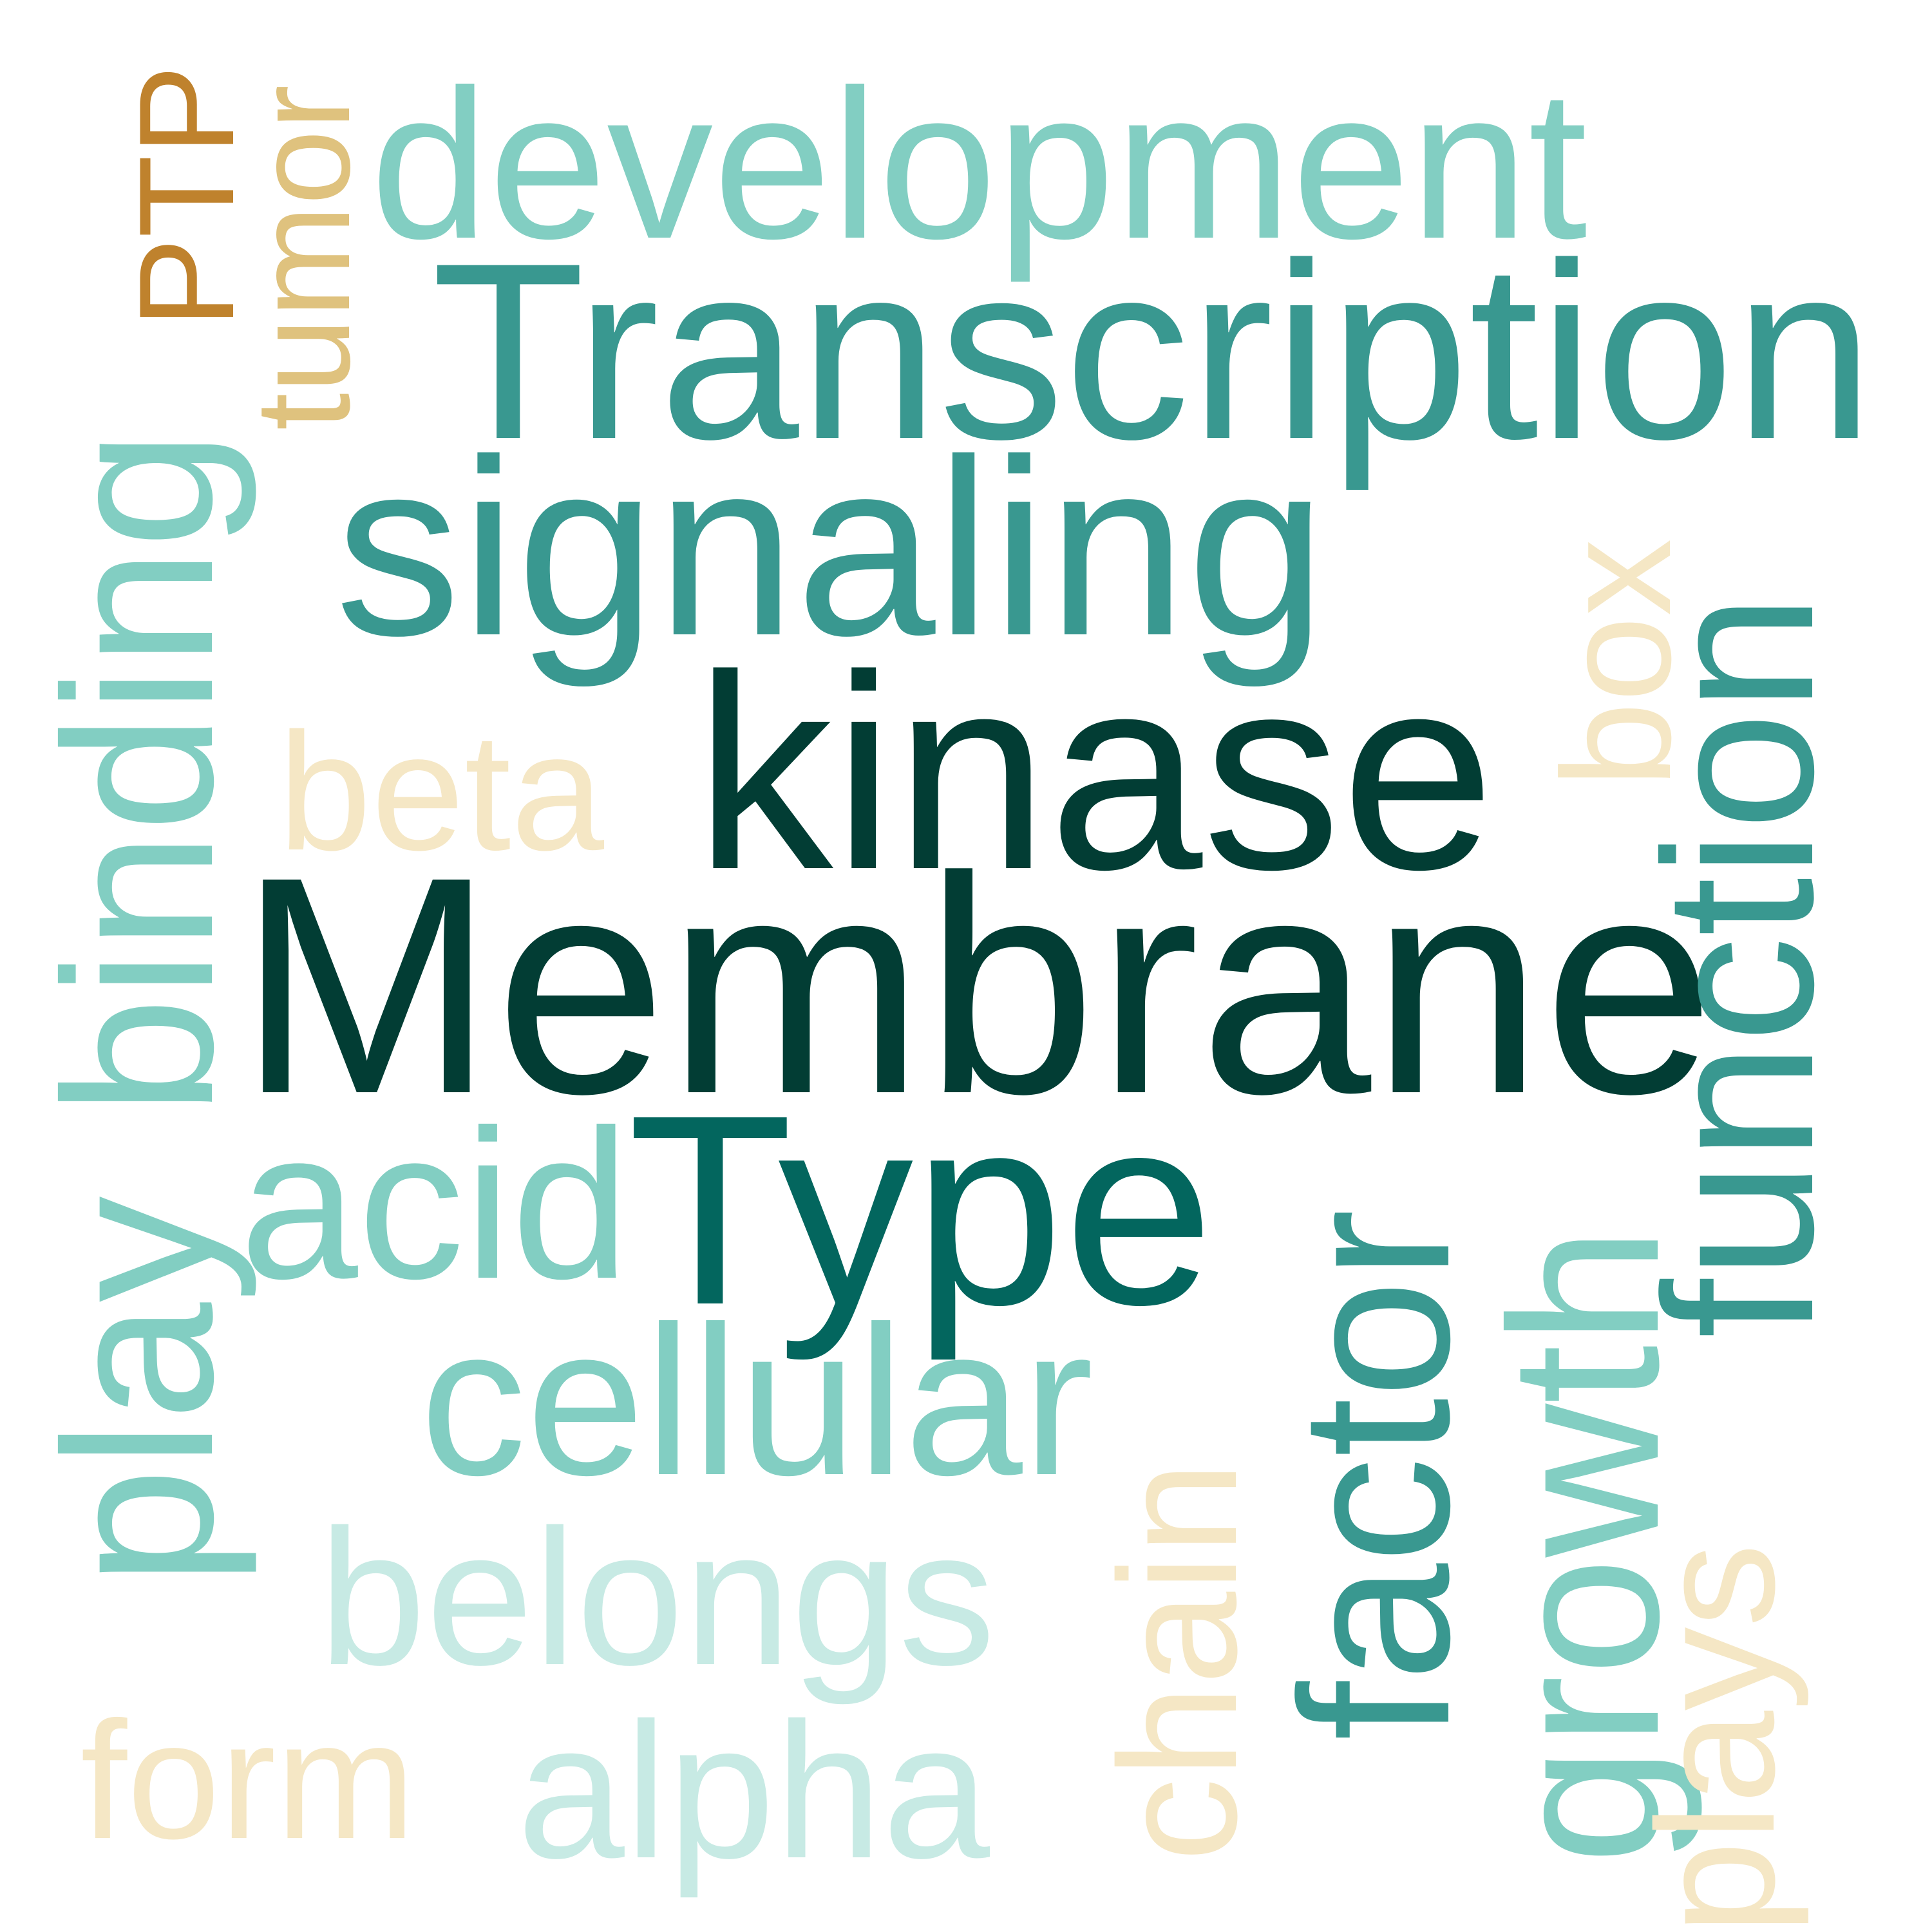  I want to click on word-membrane: Membrane, so click(976, 985).